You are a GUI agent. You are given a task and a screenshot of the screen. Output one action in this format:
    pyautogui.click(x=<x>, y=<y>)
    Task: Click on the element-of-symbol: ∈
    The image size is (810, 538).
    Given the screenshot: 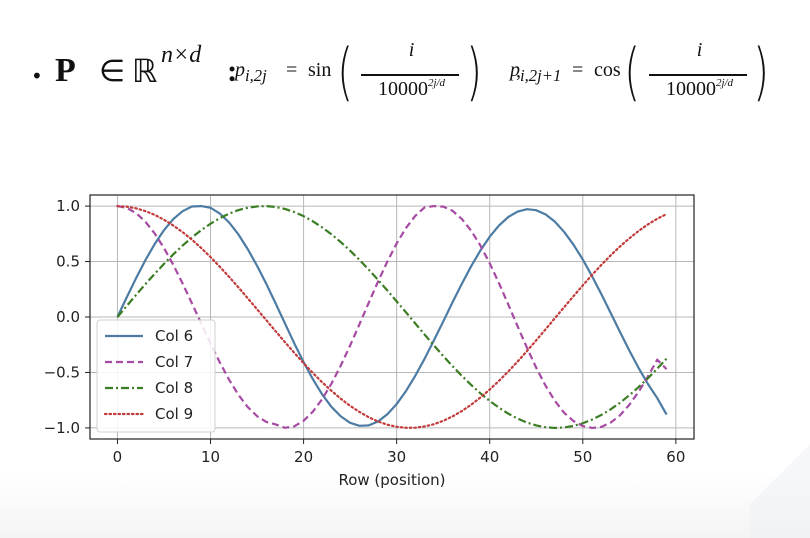 What is the action you would take?
    pyautogui.click(x=112, y=71)
    